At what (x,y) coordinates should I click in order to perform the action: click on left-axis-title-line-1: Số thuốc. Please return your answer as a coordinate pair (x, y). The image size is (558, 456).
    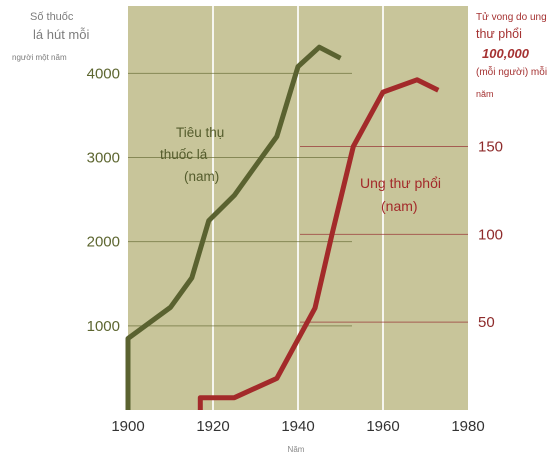
    Looking at the image, I should click on (52, 17).